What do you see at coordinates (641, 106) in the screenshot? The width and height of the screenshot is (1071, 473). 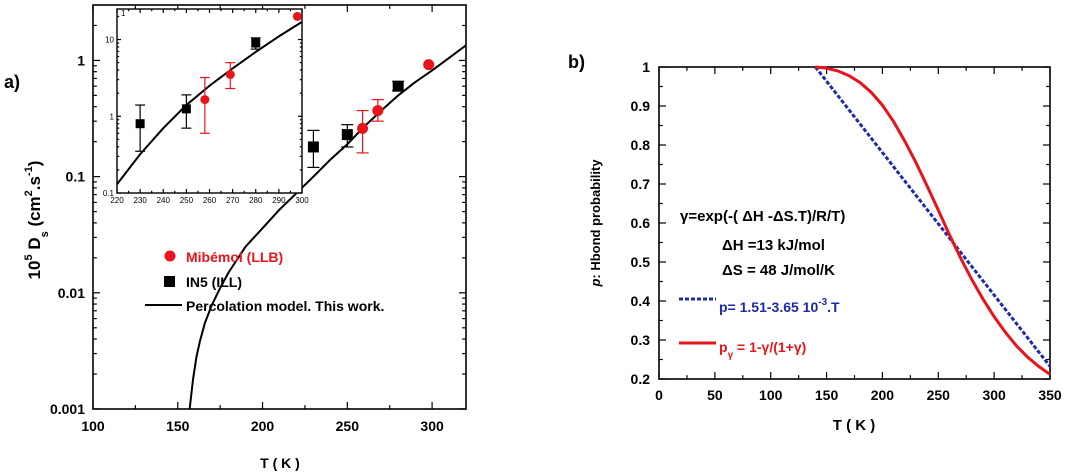 I see `y-tick-label: 0.9` at bounding box center [641, 106].